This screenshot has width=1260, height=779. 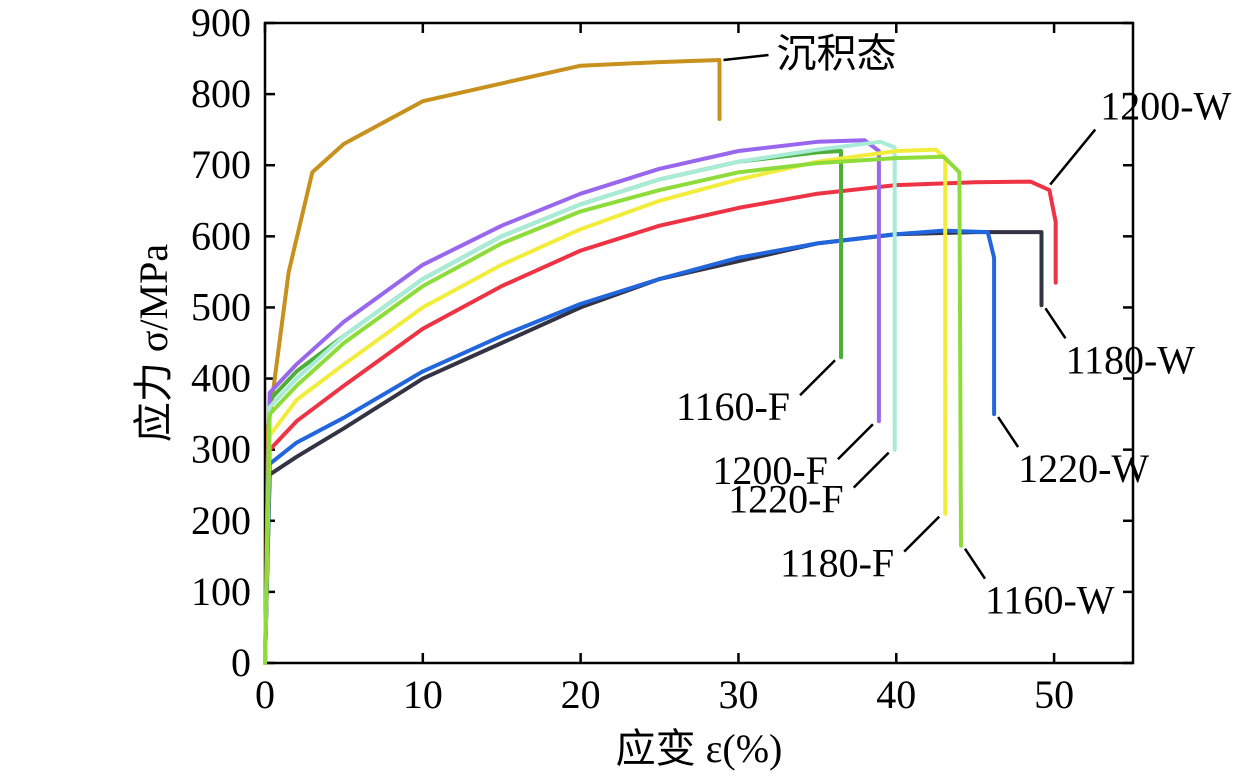 What do you see at coordinates (581, 694) in the screenshot?
I see `x-tick-label: 20` at bounding box center [581, 694].